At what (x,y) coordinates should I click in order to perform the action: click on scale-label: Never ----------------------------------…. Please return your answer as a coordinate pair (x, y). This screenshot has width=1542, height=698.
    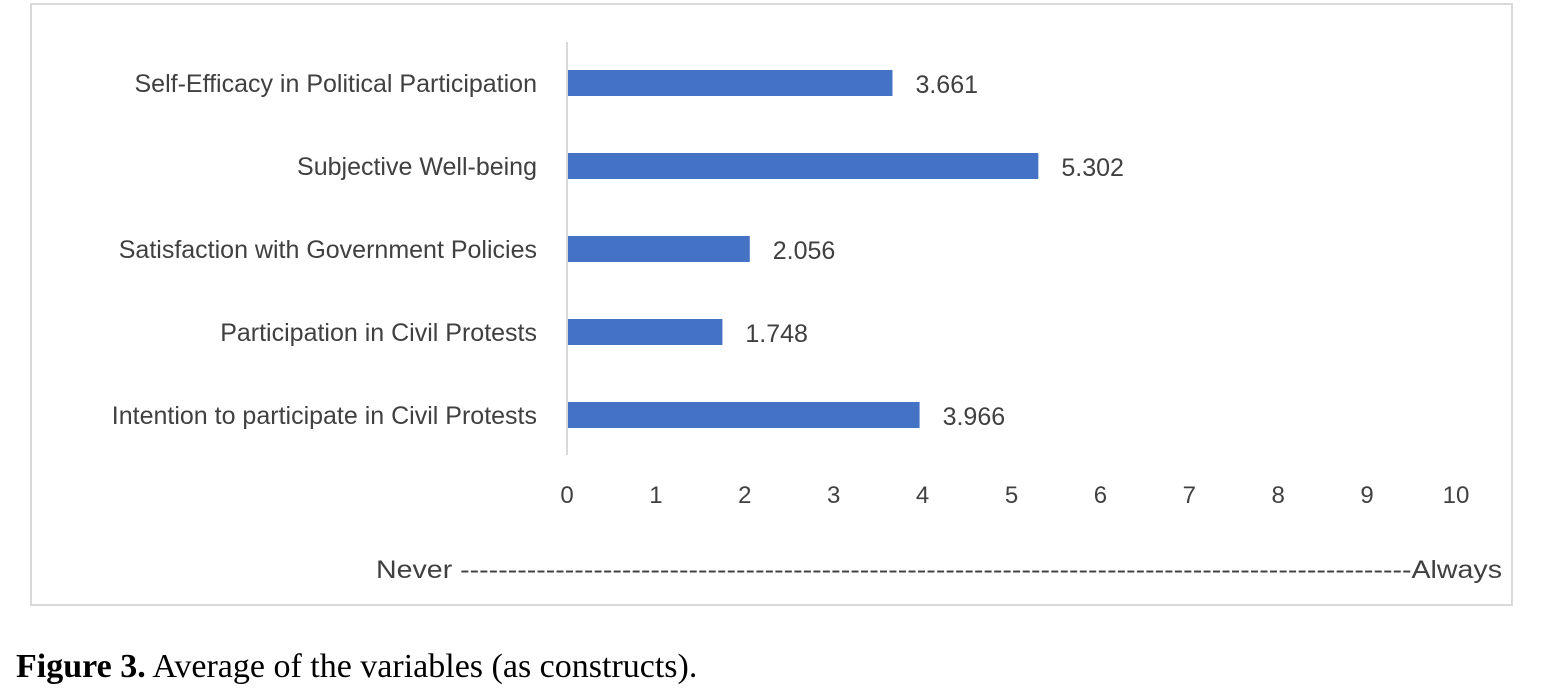
    Looking at the image, I should click on (939, 570).